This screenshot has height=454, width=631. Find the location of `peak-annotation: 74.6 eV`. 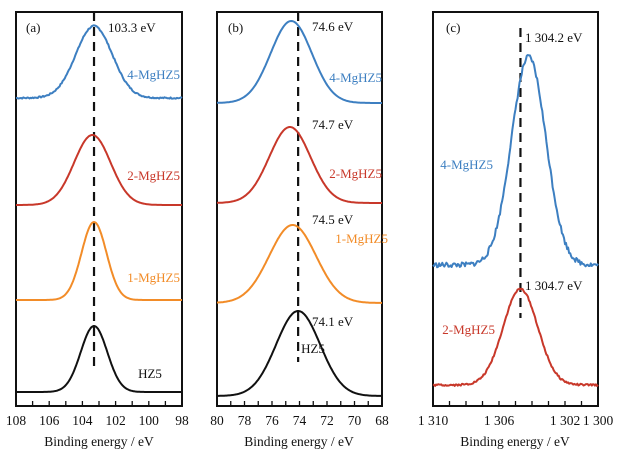

peak-annotation: 74.6 eV is located at coordinates (333, 26).